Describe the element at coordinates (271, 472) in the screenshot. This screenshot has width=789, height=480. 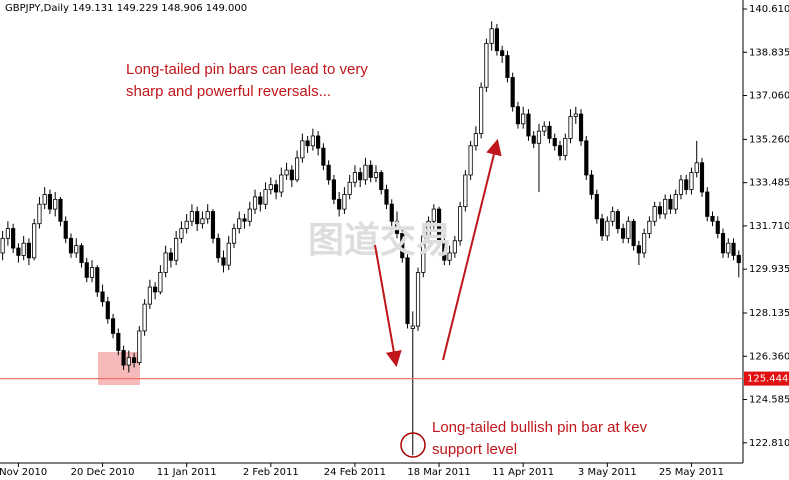
I see `x-tick-label: 2 Feb 2011` at that location.